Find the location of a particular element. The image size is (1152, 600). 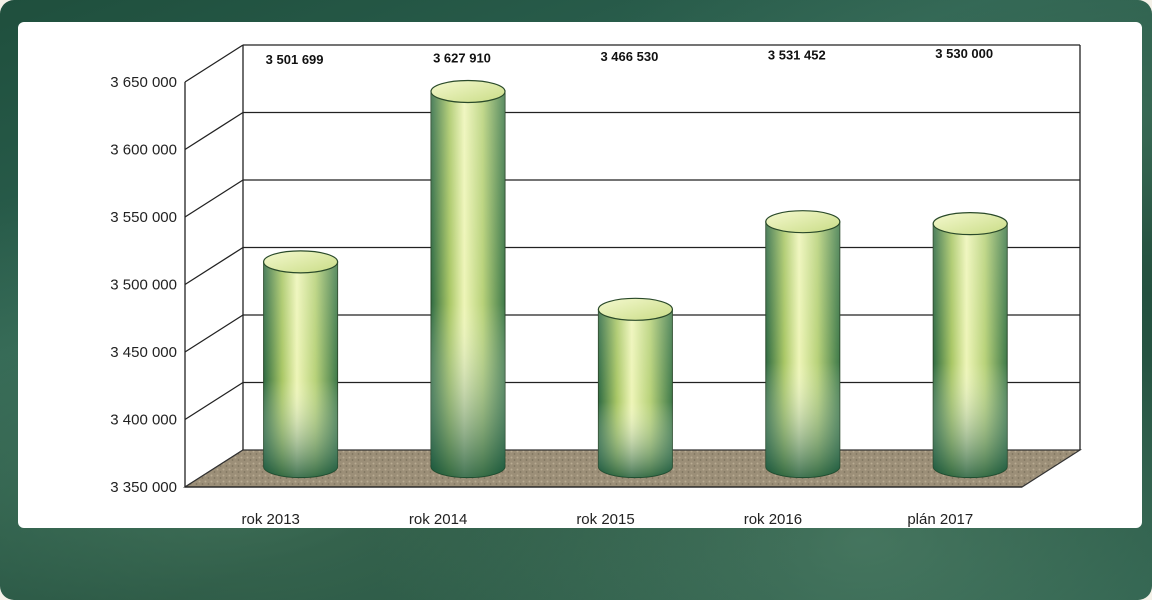

y-tick-label: 3 550 000 is located at coordinates (143, 217).